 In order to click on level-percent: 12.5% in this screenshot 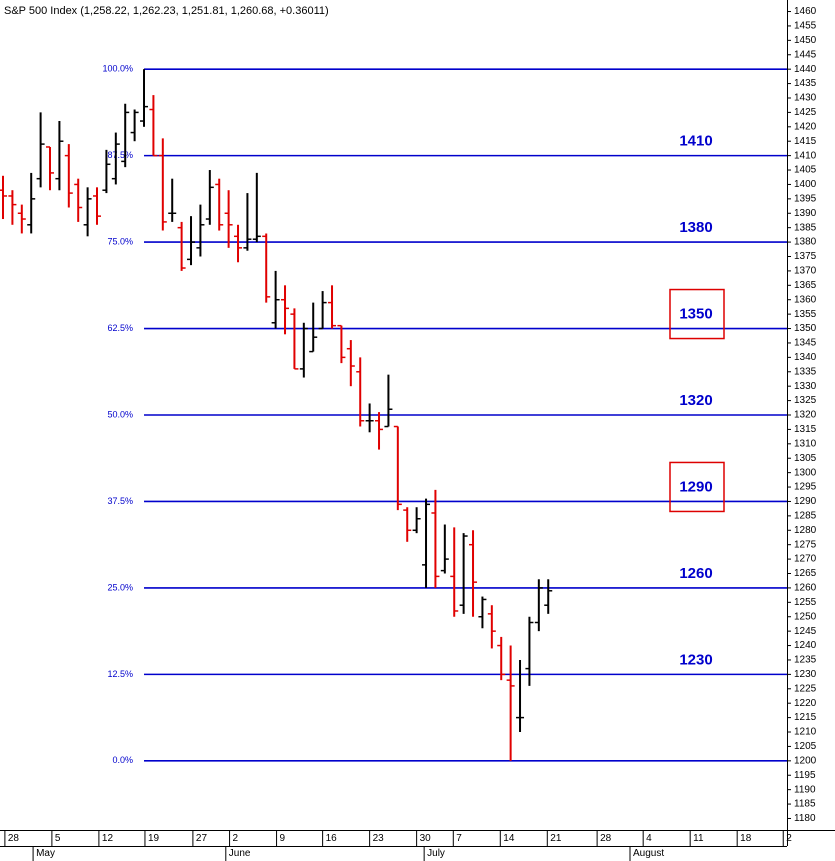, I will do `click(120, 674)`.